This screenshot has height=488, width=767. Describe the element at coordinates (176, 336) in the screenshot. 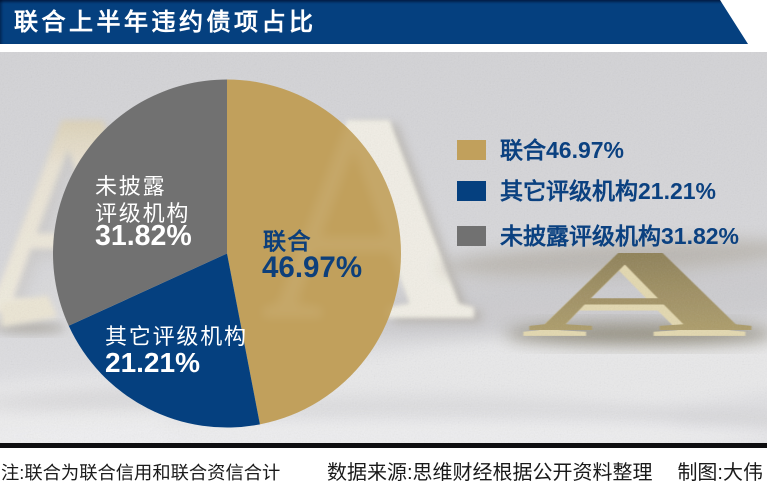

I see `pie-label-other-name: 其它评级机构` at that location.